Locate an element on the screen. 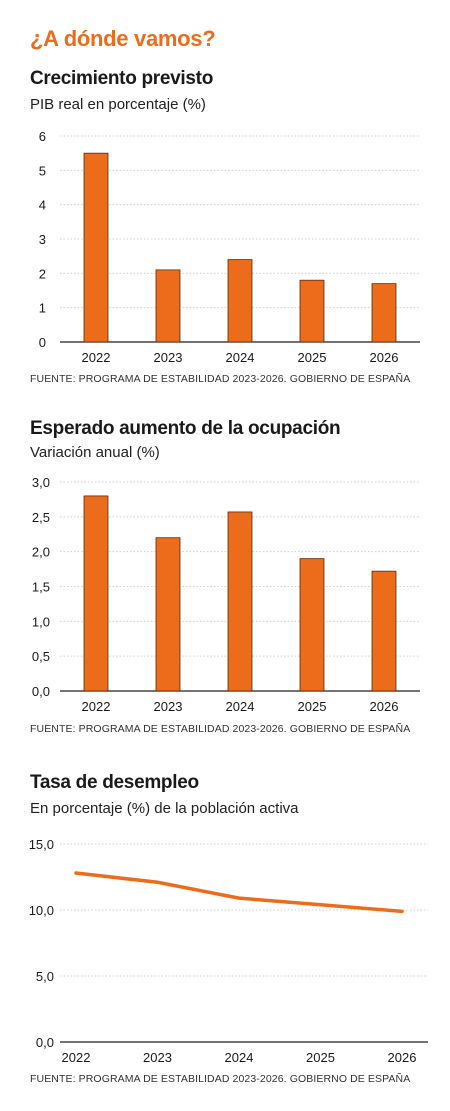 This screenshot has width=450, height=1111. chart-1-subtitle: PIB real en porcentaje (%) is located at coordinates (118, 104).